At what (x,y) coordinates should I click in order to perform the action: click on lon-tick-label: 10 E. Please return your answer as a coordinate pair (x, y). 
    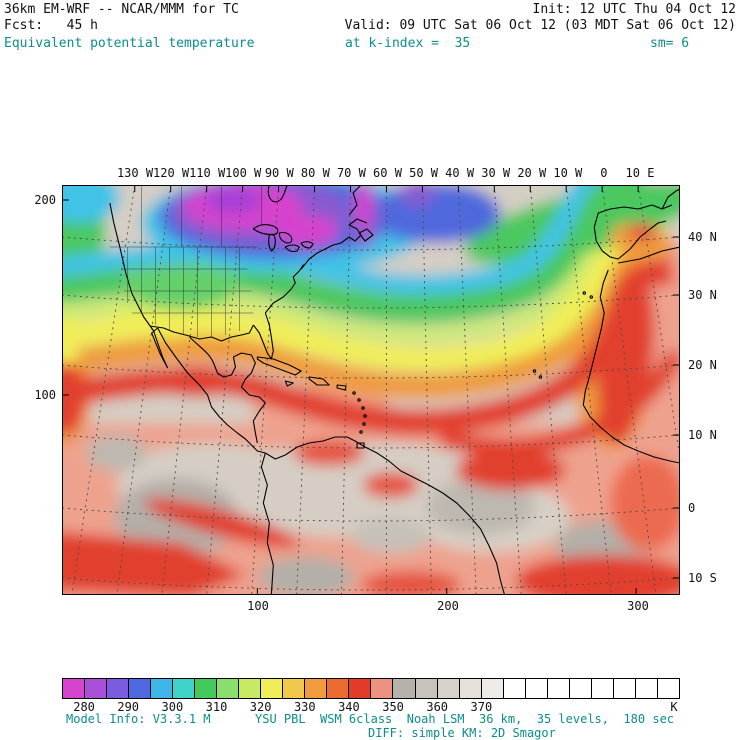
    Looking at the image, I should click on (640, 173).